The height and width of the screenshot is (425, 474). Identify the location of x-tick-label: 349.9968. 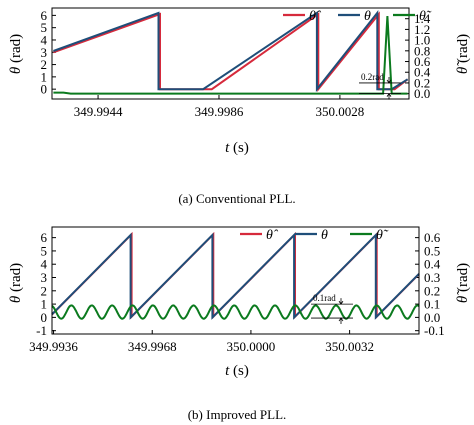
(152, 346).